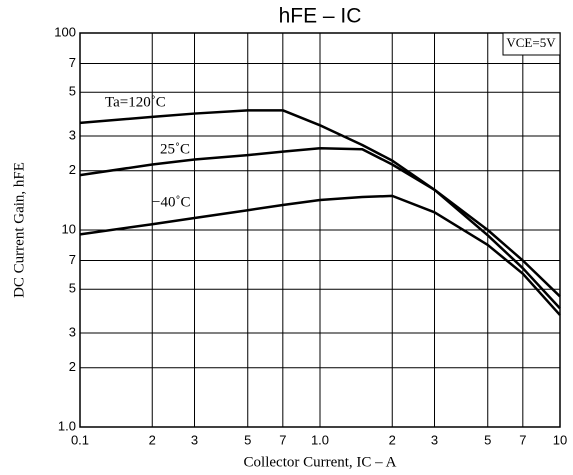 The width and height of the screenshot is (573, 475). I want to click on x-axis-label: Collector Current, IC – A, so click(320, 462).